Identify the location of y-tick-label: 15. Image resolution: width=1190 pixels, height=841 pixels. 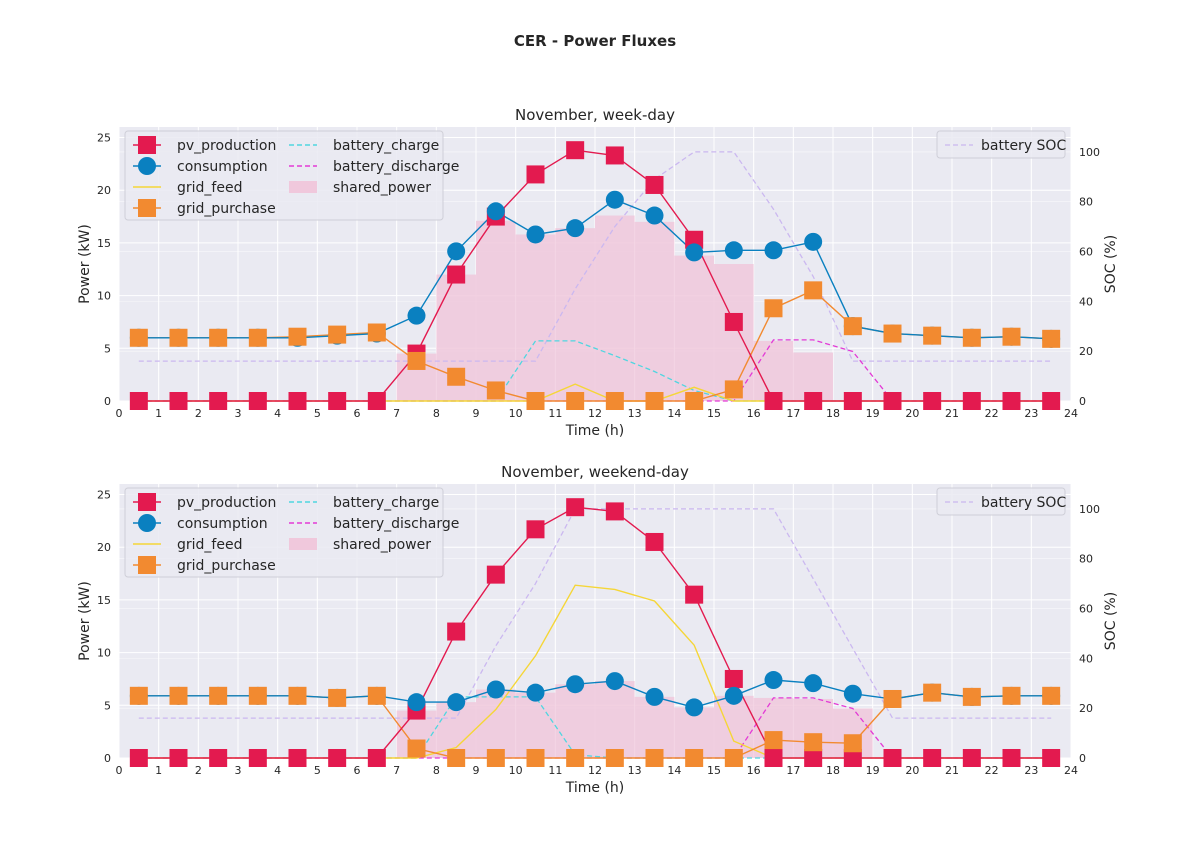
(104, 243).